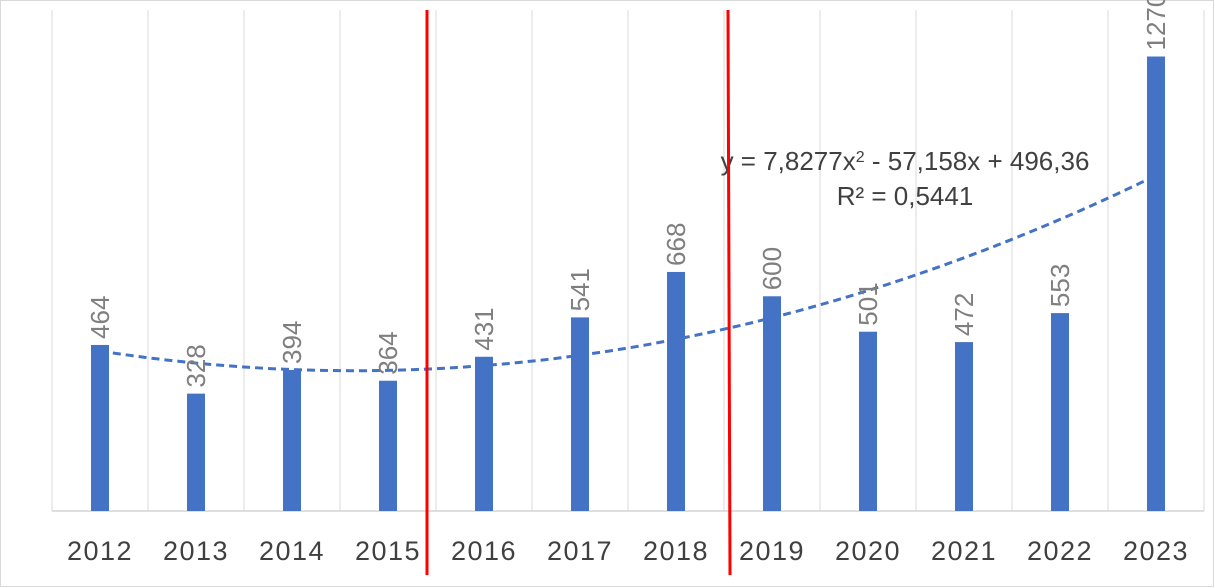 Image resolution: width=1215 pixels, height=588 pixels. Describe the element at coordinates (905, 196) in the screenshot. I see `trendline-r-squared: R² = 0,5441` at that location.